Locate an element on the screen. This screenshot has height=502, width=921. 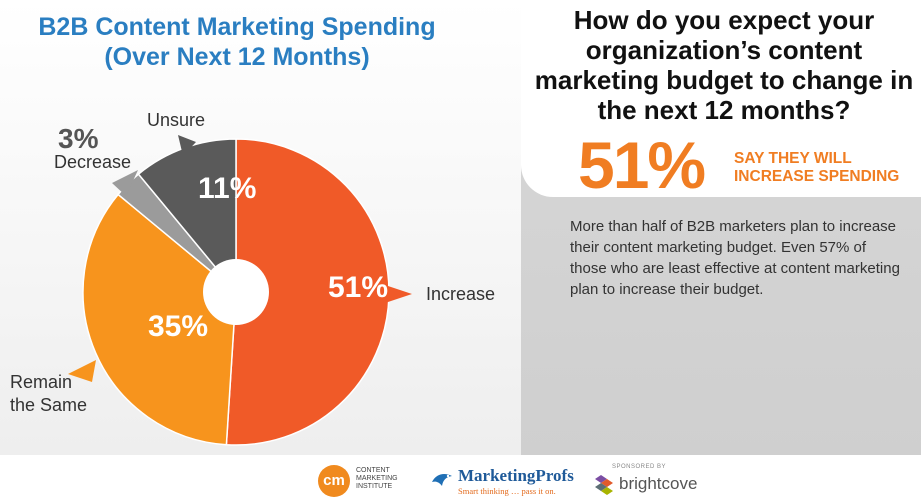
slice-category-label: Decrease is located at coordinates (92, 162).